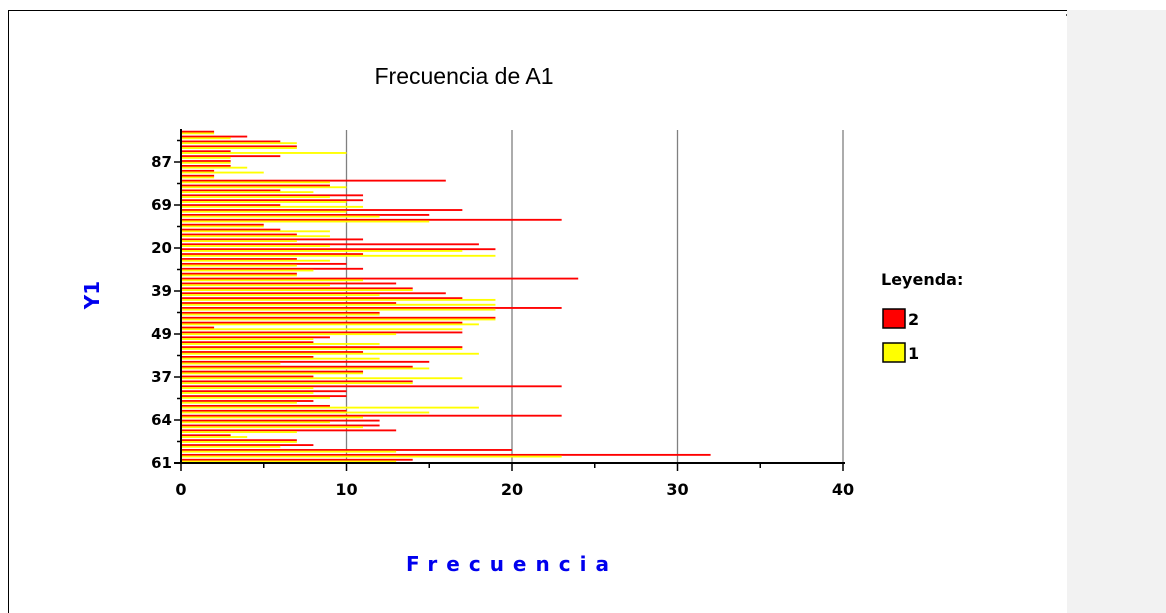  Describe the element at coordinates (843, 489) in the screenshot. I see `x-tick-label: 40` at that location.